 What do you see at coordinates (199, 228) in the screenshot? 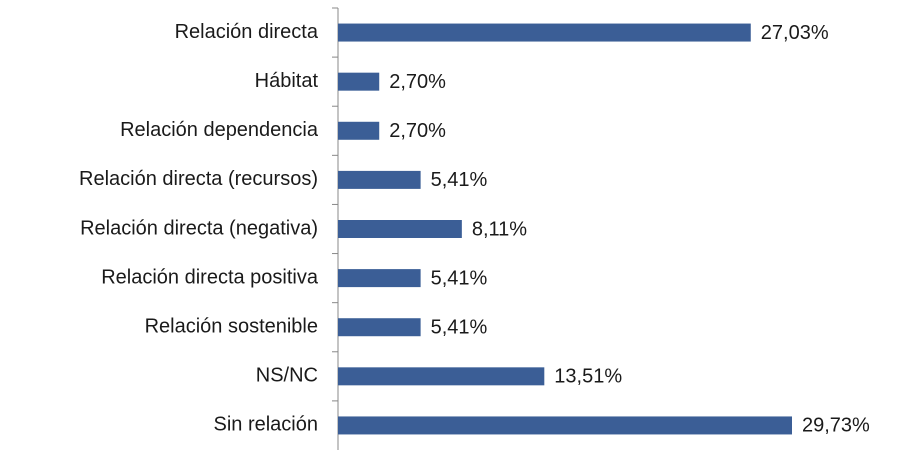
I see `category-label: Relación directa (negativa)` at bounding box center [199, 228].